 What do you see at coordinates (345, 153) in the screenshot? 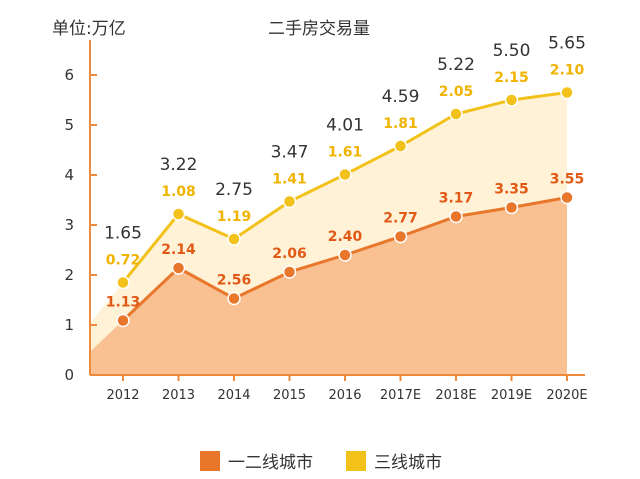
I see `data-label-tier3: 1.61` at bounding box center [345, 153].